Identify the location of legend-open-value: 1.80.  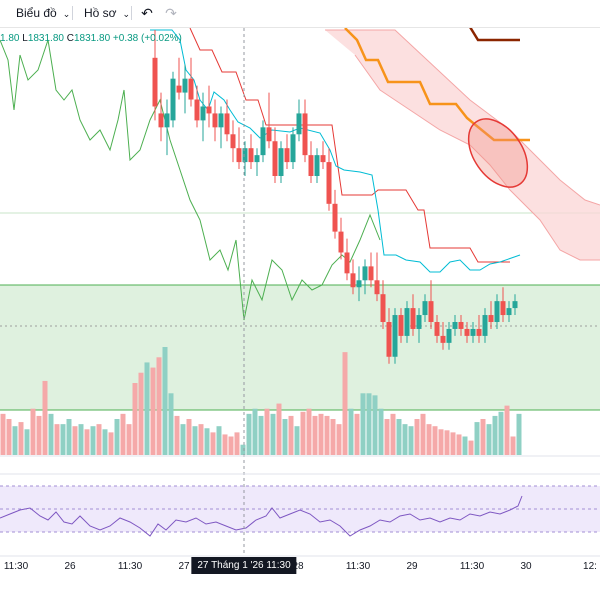
(10, 38).